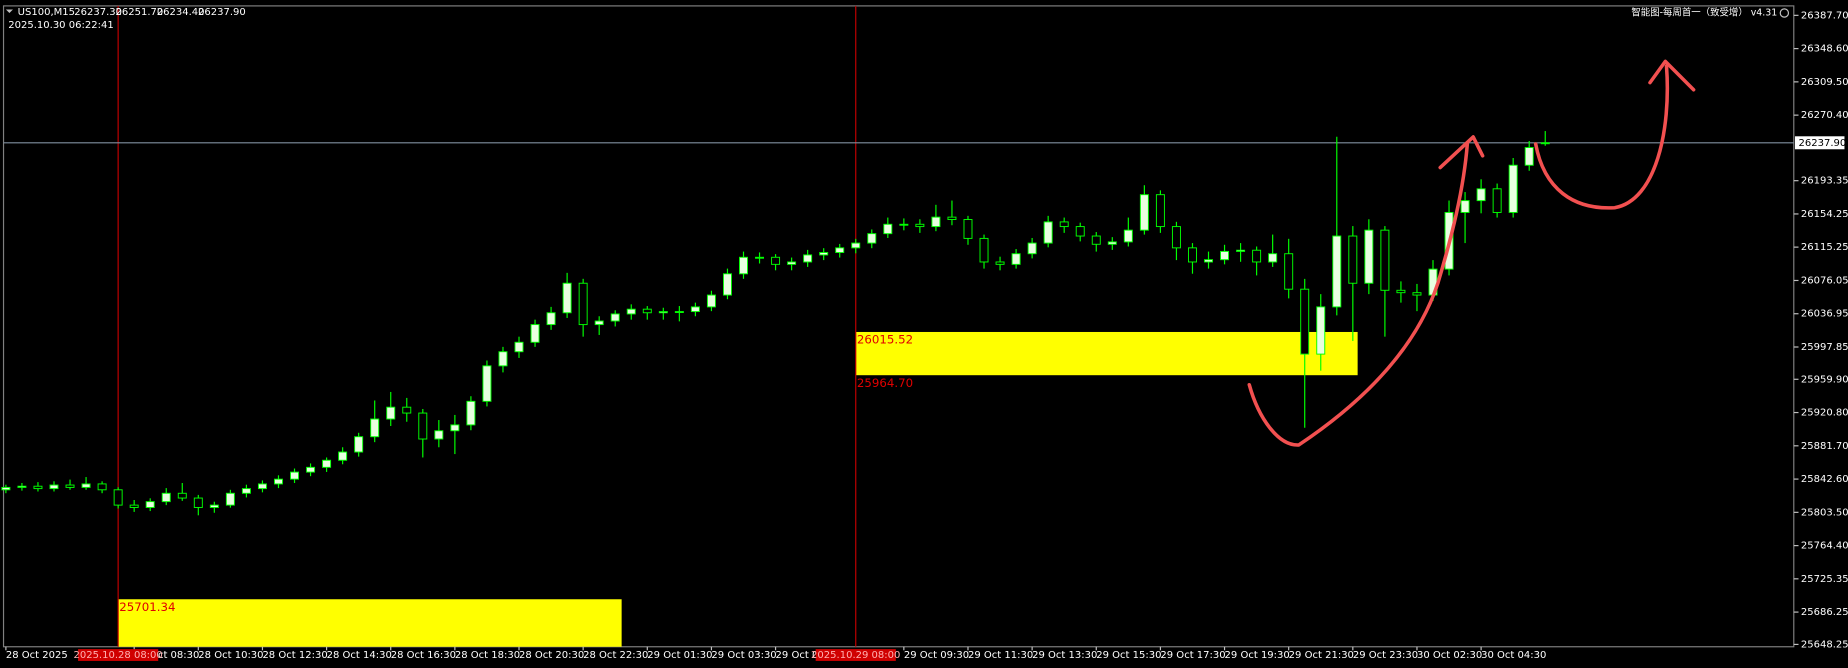 The image size is (1848, 668). What do you see at coordinates (1824, 546) in the screenshot?
I see `y-tick-label: 25764.40` at bounding box center [1824, 546].